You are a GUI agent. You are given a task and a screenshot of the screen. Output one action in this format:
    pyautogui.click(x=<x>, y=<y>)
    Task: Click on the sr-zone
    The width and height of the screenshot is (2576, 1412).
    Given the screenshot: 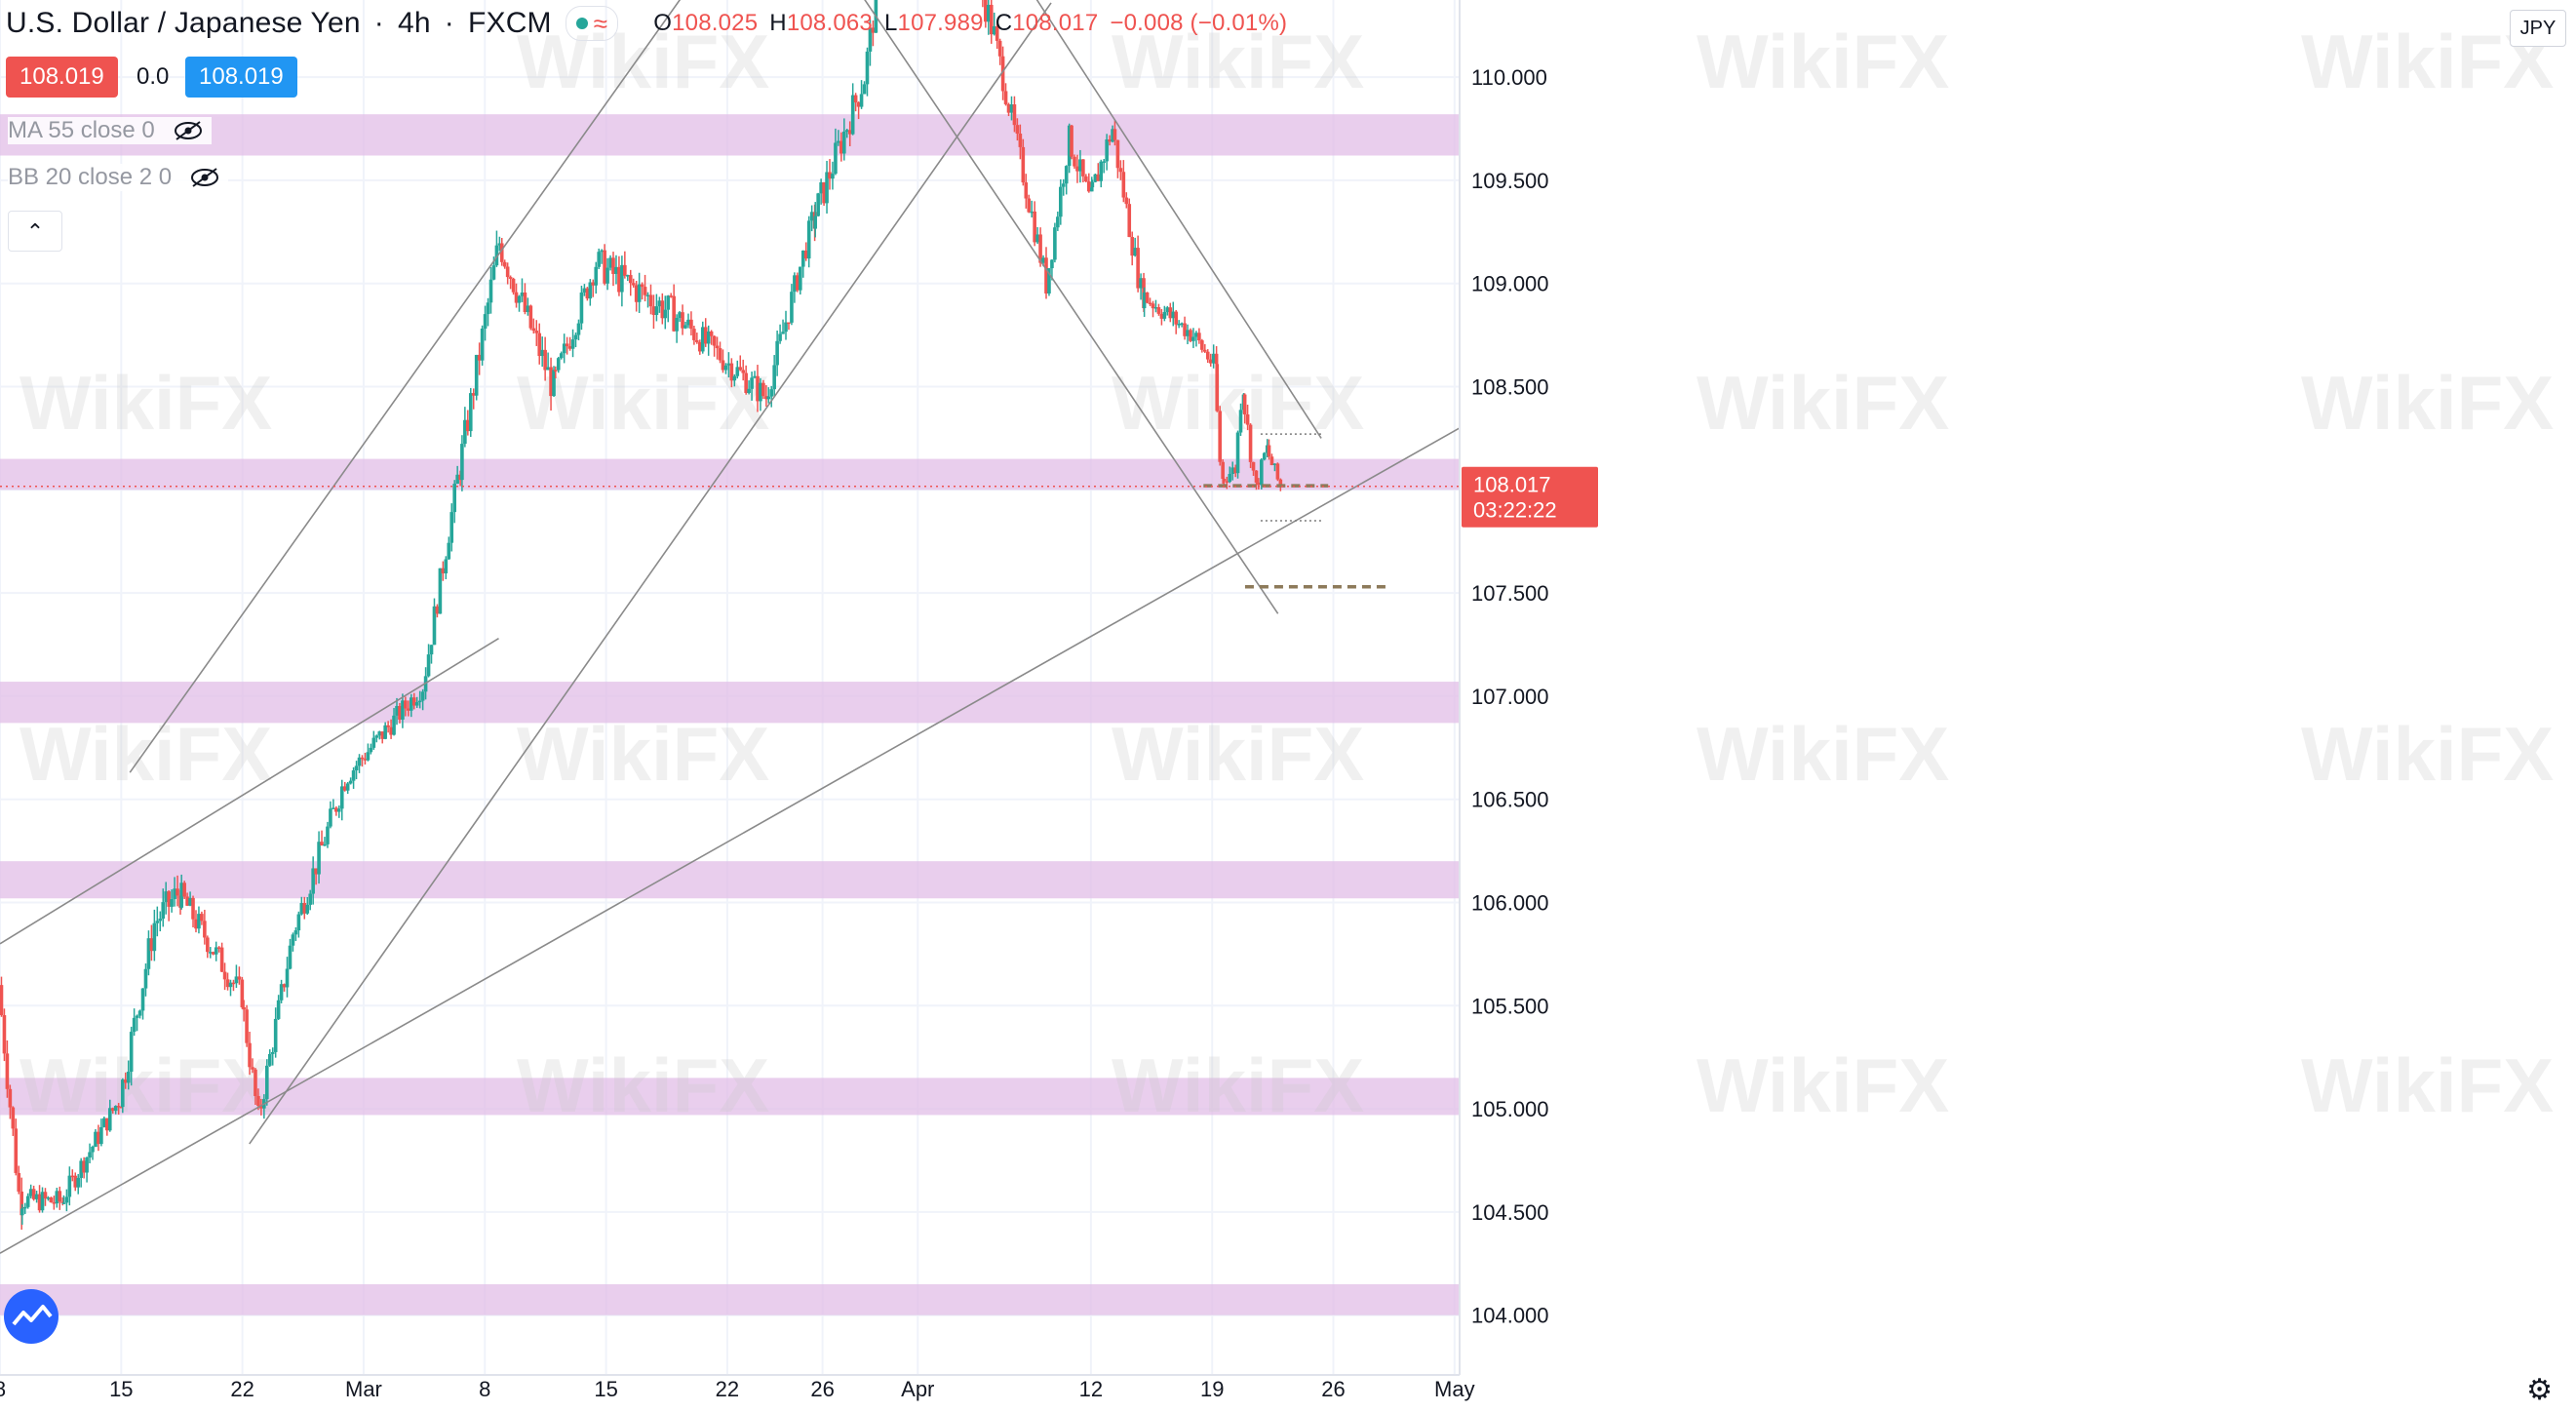 What is the action you would take?
    pyautogui.click(x=730, y=703)
    